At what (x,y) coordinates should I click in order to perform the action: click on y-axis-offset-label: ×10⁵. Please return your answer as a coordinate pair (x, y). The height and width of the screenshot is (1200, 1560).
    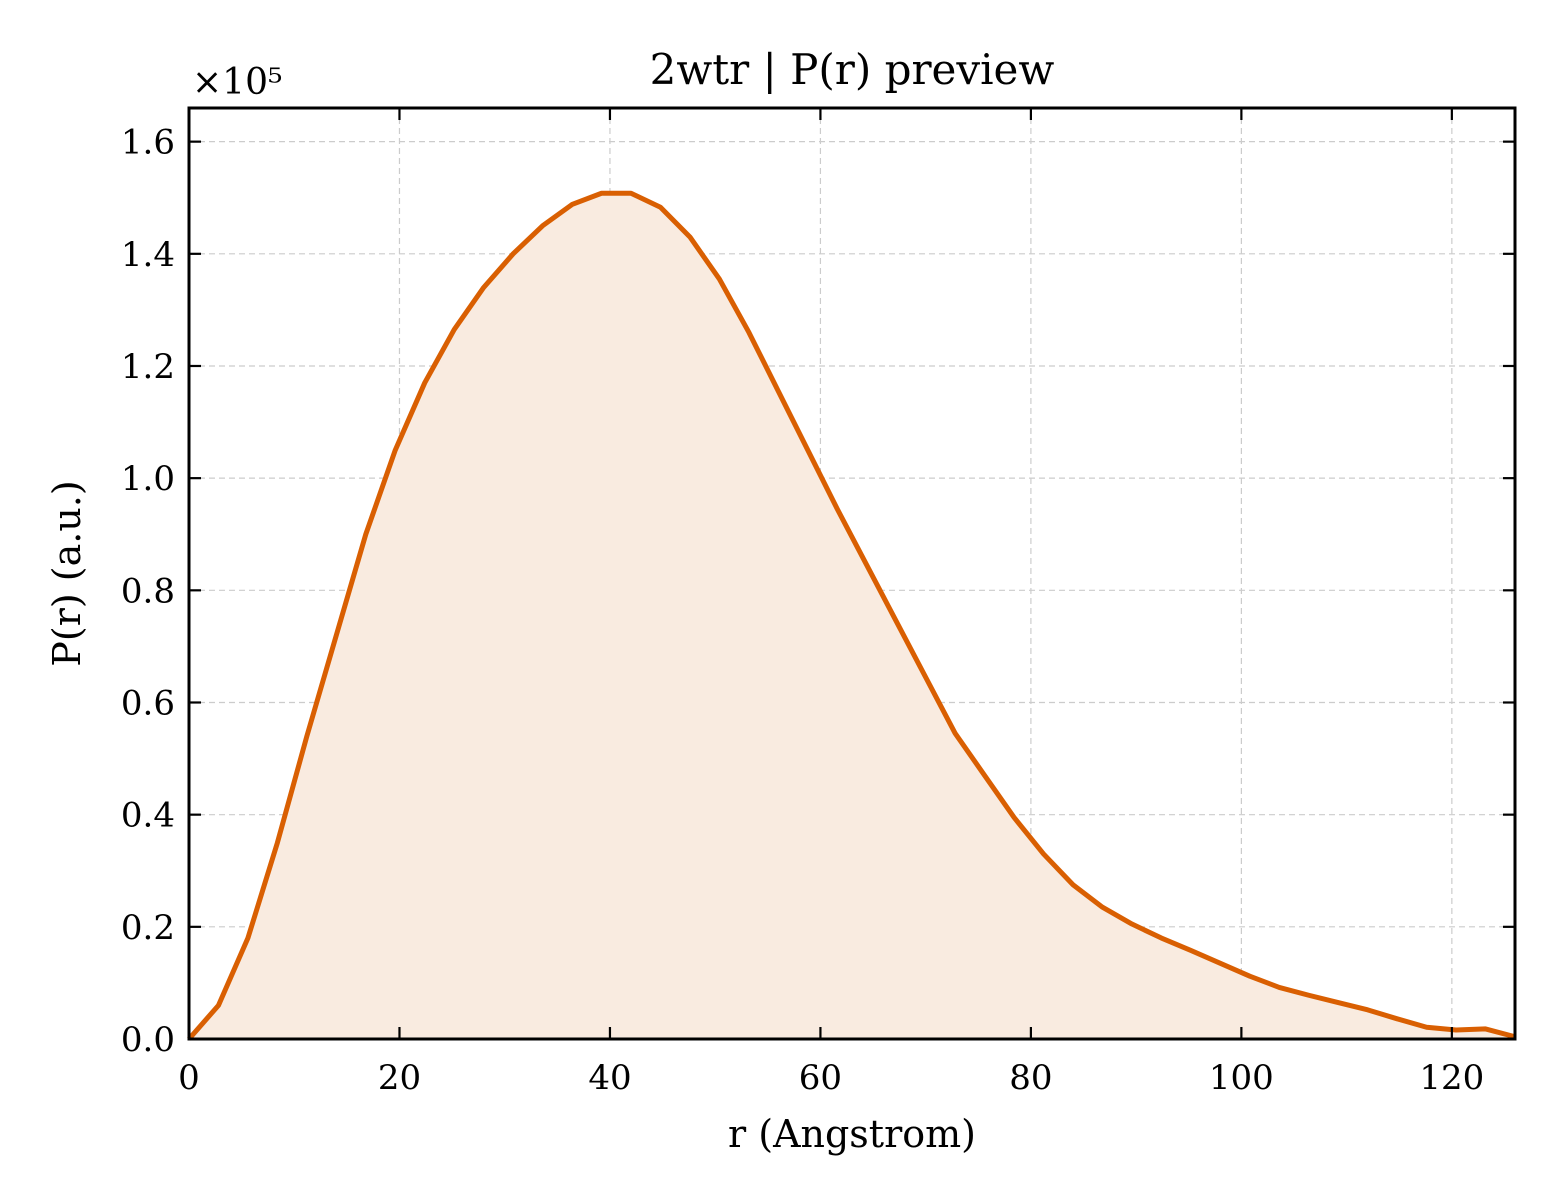
    Looking at the image, I should click on (237, 82).